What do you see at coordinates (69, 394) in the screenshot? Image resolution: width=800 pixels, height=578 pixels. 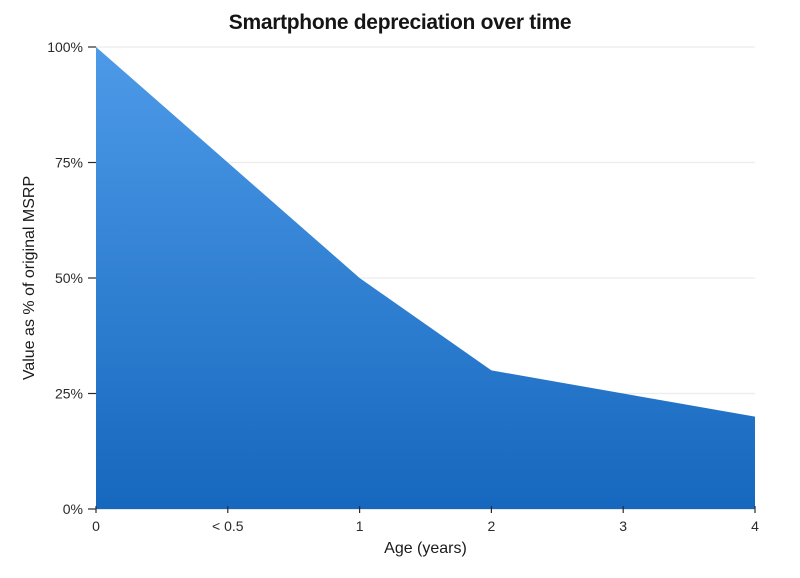 I see `y-tick-label-25: 25%` at bounding box center [69, 394].